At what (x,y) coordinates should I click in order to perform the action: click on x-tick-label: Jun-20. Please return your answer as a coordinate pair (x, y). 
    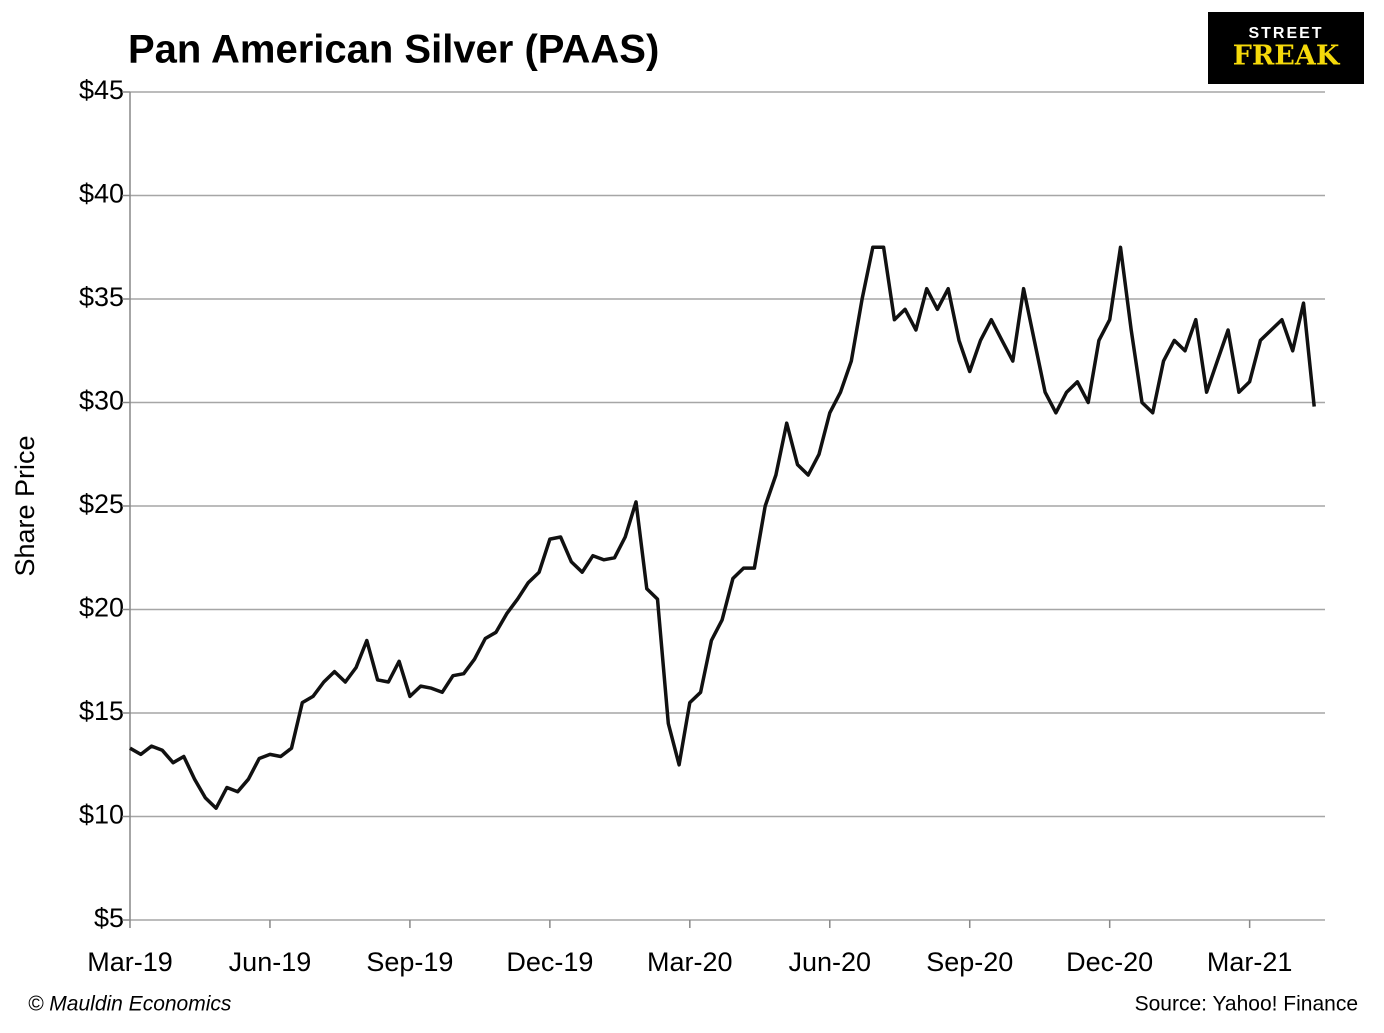
    Looking at the image, I should click on (829, 962).